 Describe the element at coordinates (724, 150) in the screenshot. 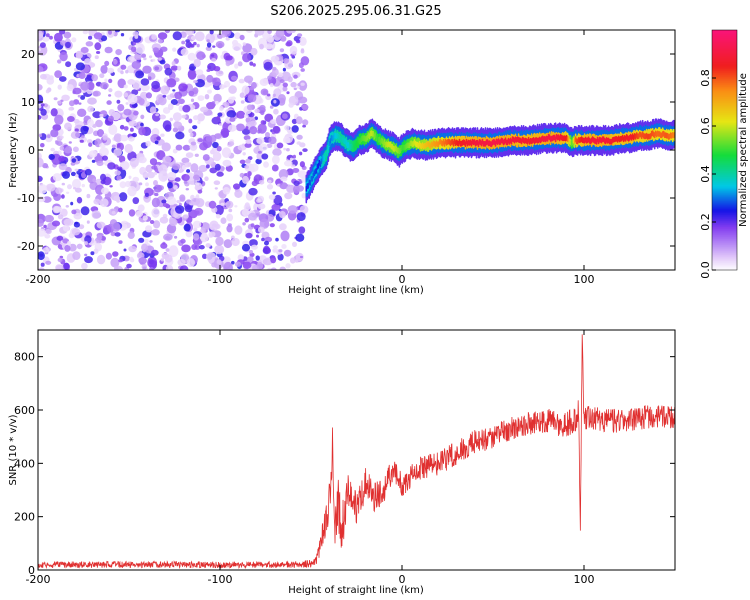

I see `colorbar-frame` at that location.